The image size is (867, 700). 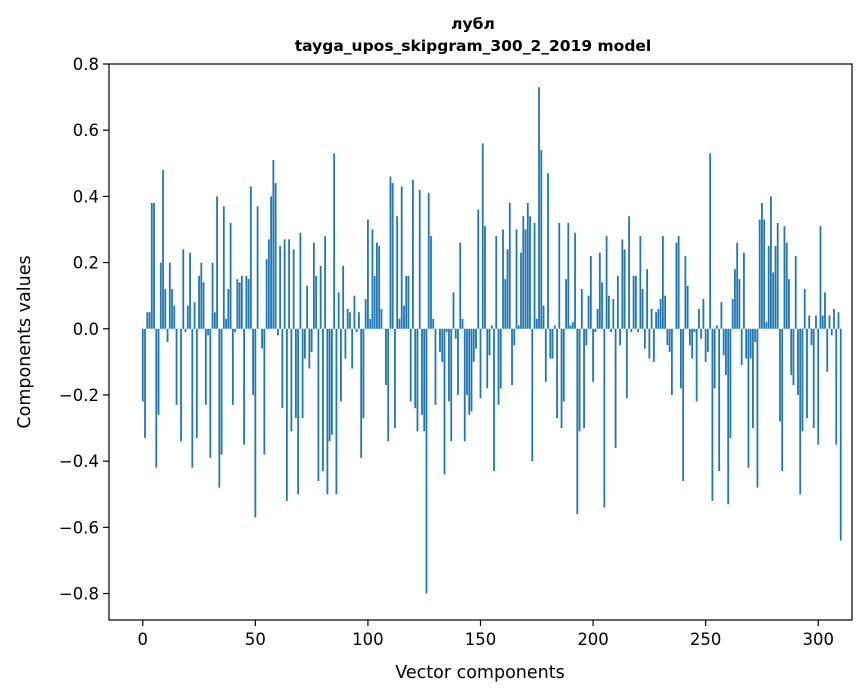 I want to click on y-tick-label: 0.4, so click(x=86, y=196).